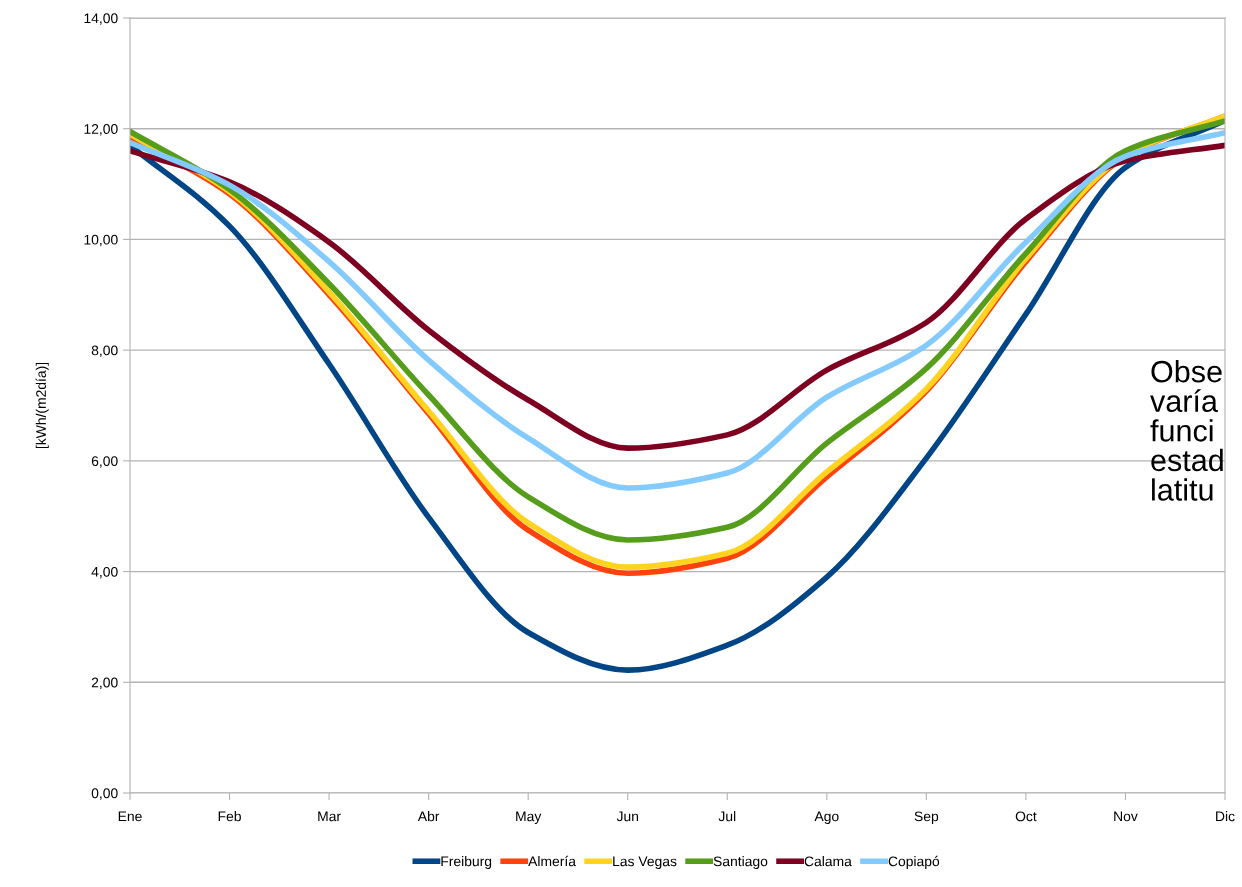 This screenshot has height=887, width=1242. Describe the element at coordinates (529, 817) in the screenshot. I see `x-tick-label: May` at that location.